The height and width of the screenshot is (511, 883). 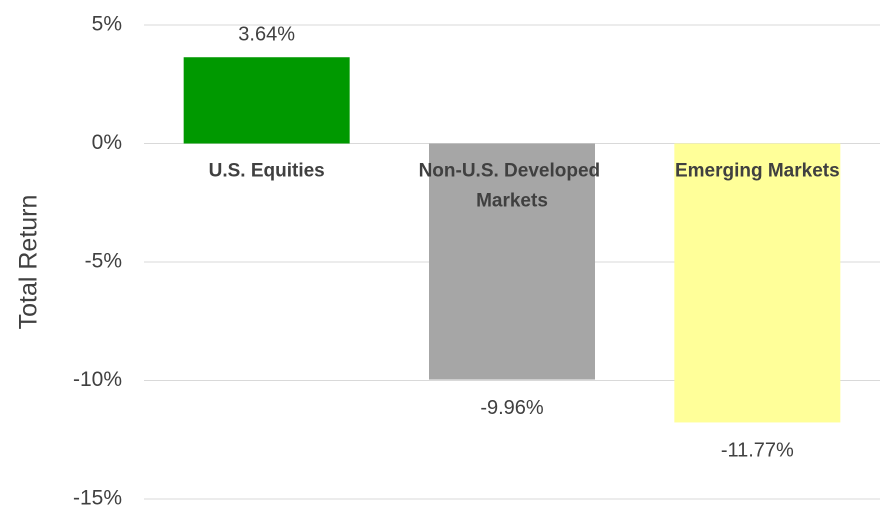 I want to click on x-tick-label: Emerging Markets, so click(x=757, y=171).